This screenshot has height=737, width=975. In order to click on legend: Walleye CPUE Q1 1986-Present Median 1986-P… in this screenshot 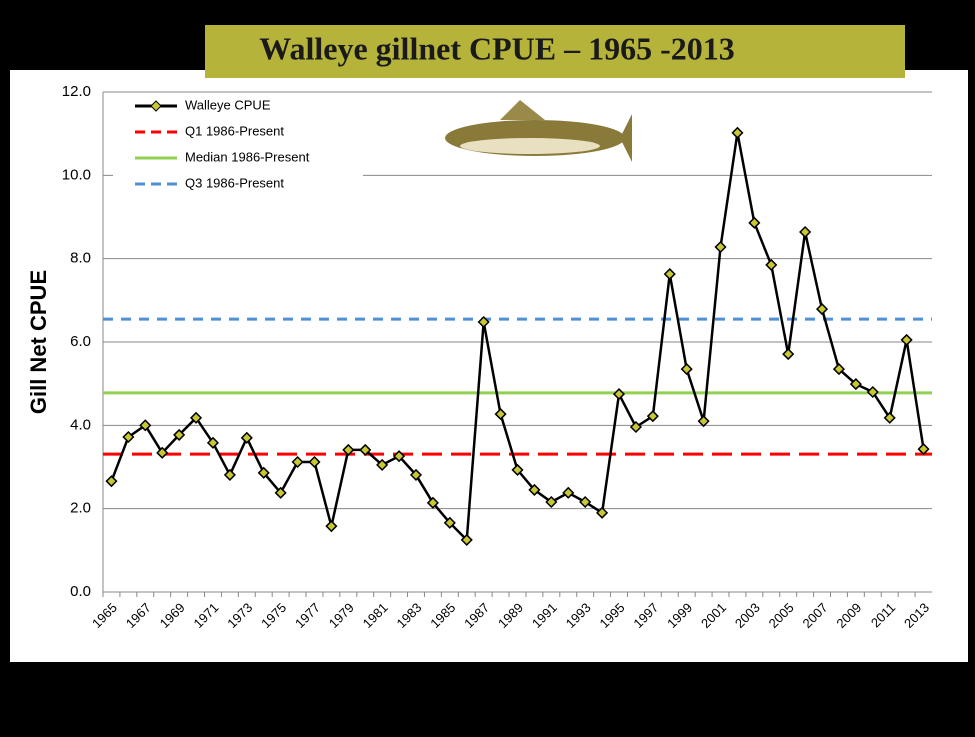, I will do `click(238, 143)`.